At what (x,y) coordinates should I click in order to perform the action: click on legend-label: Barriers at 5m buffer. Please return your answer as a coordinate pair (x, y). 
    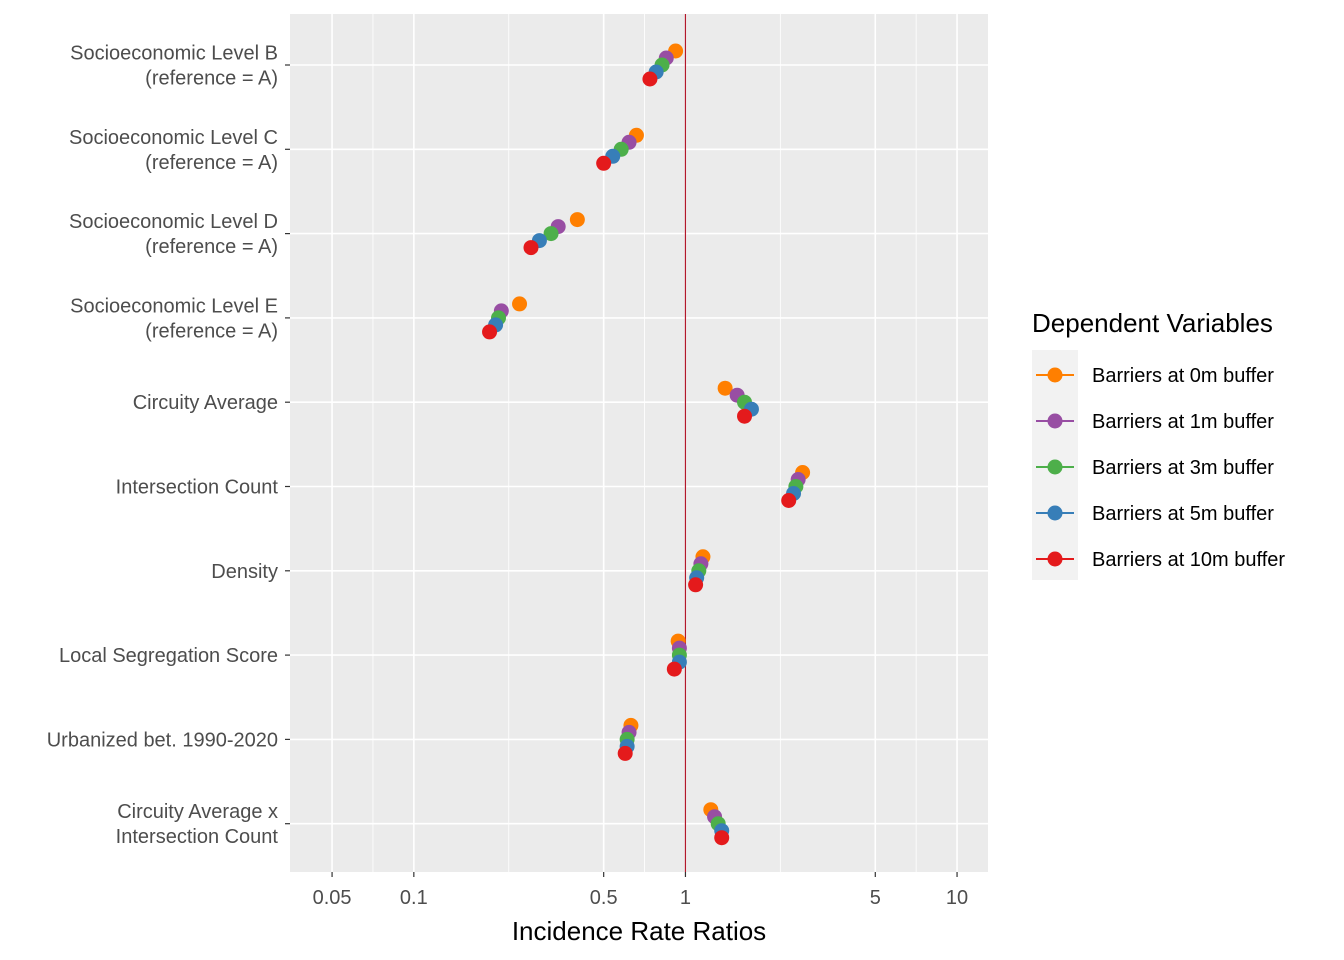
    Looking at the image, I should click on (1183, 514).